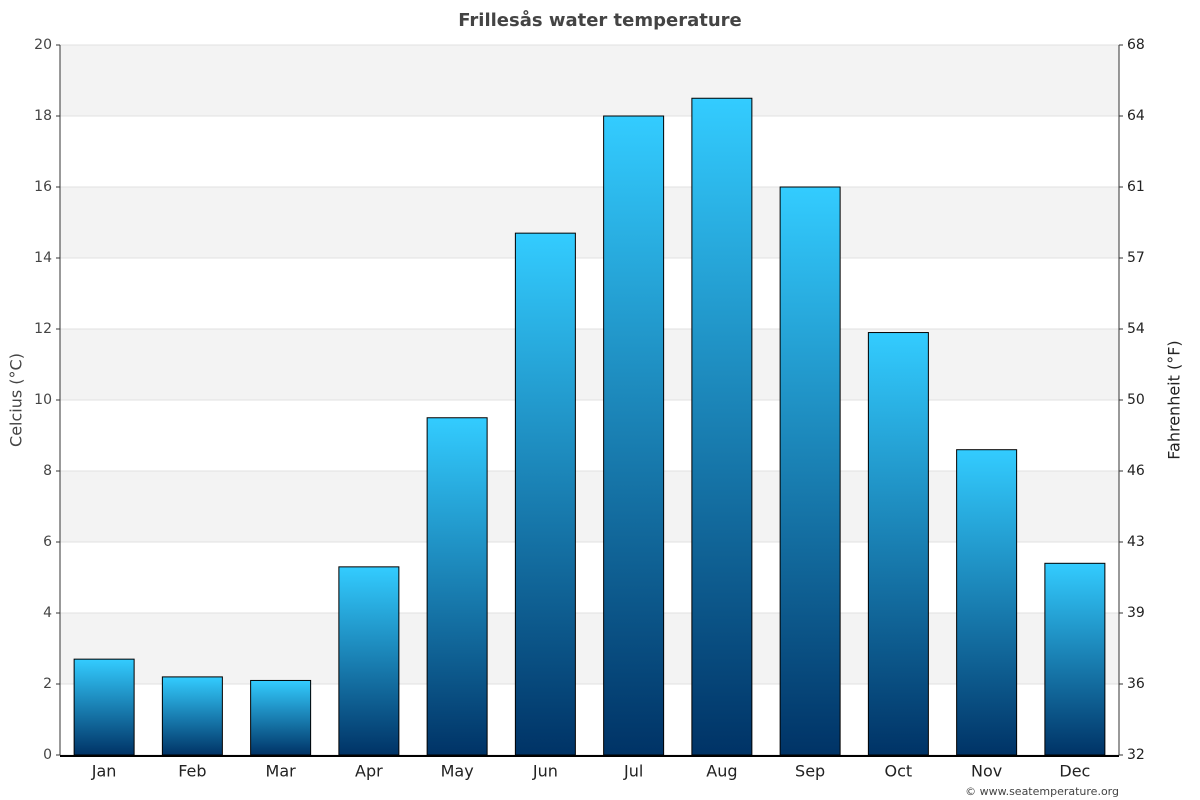 This screenshot has width=1200, height=800. Describe the element at coordinates (457, 771) in the screenshot. I see `x-tick-label: May` at that location.